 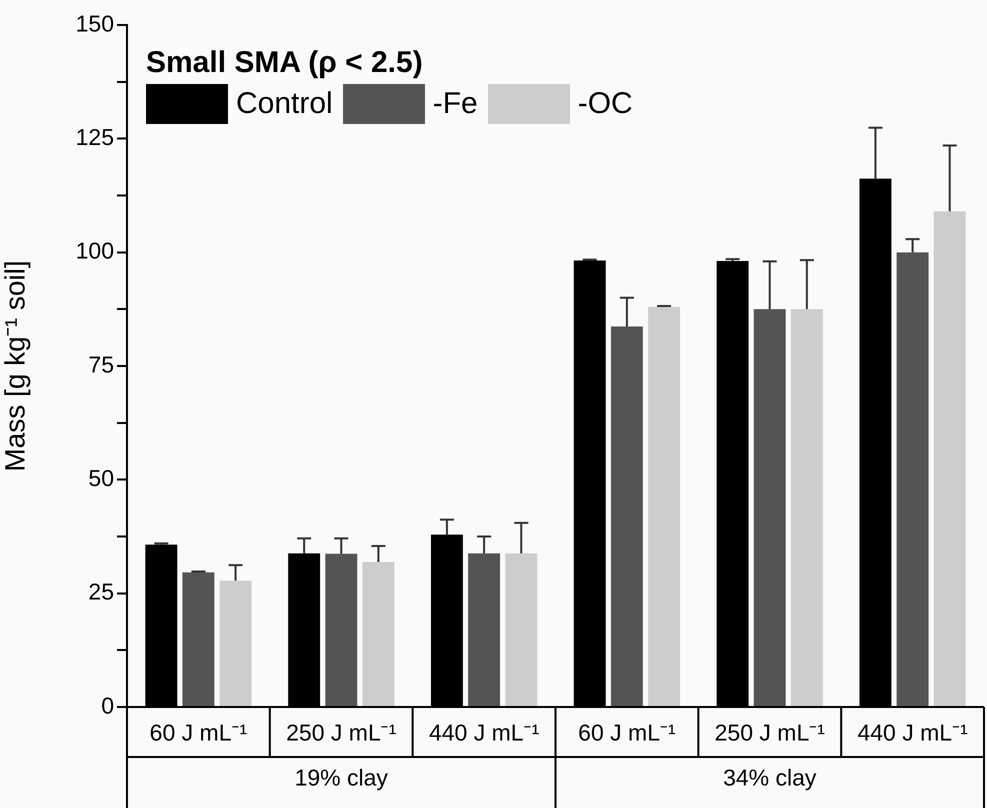 I want to click on text: 34% clay, so click(x=770, y=777).